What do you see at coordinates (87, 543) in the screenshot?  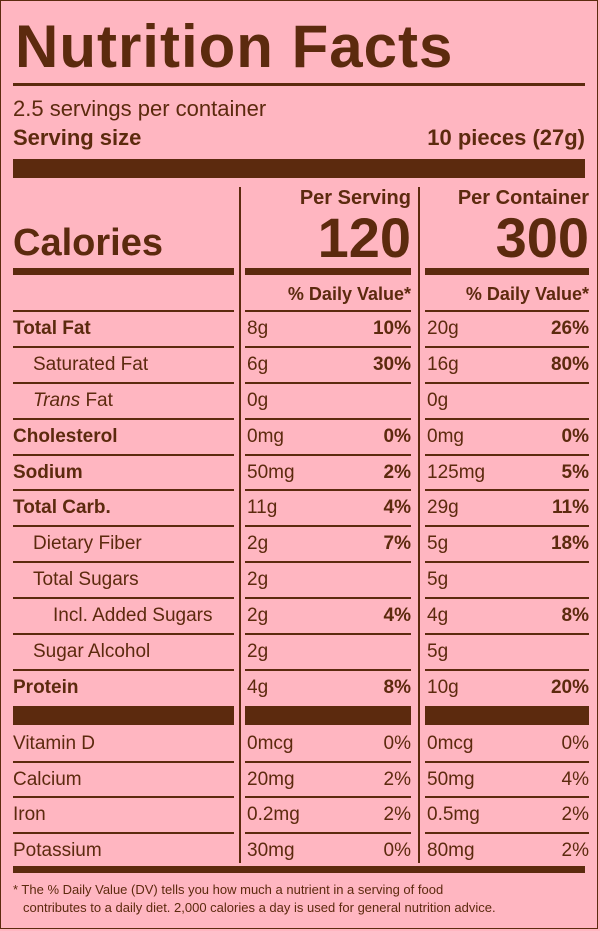 I see `nutrient-name: Dietary Fiber` at bounding box center [87, 543].